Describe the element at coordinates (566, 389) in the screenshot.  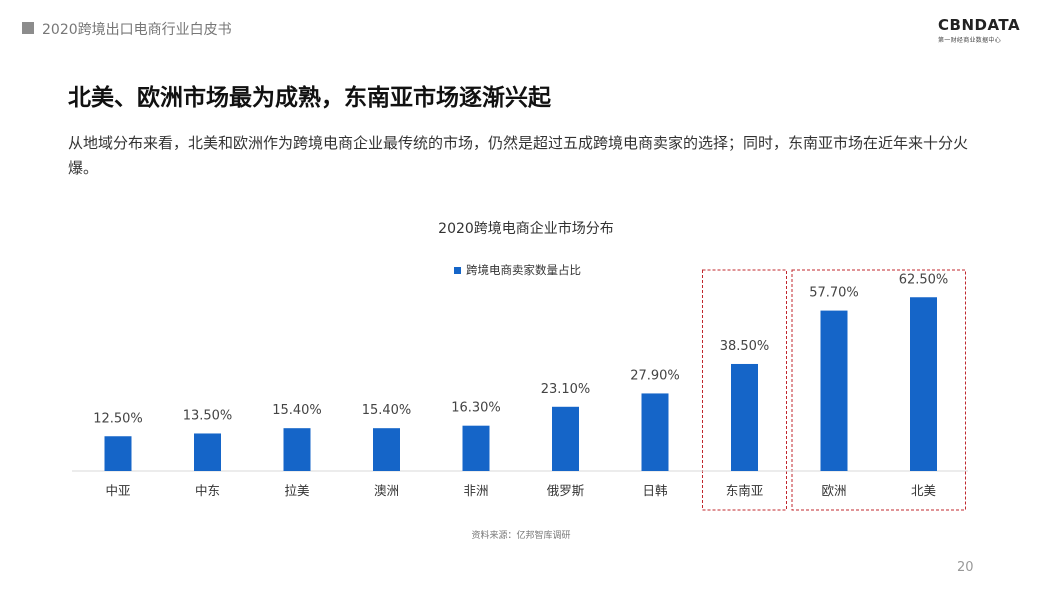
I see `data-label: 23.10%` at that location.